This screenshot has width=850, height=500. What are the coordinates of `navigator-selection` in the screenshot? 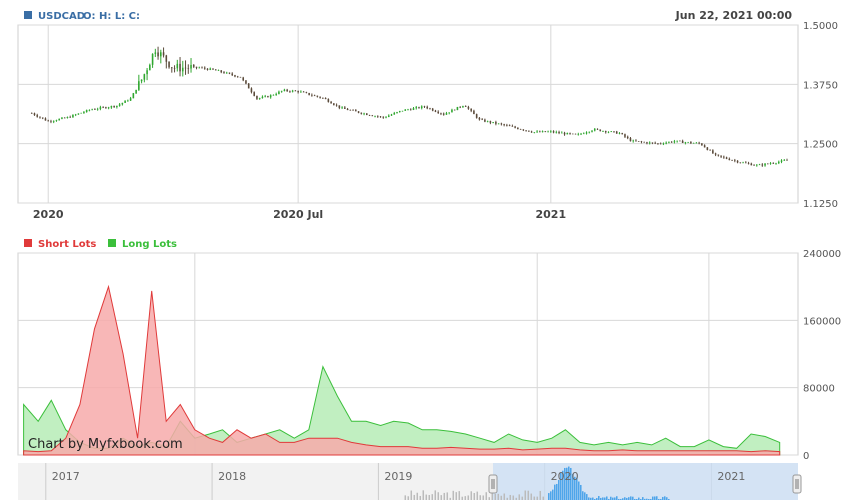 It's located at (645, 481).